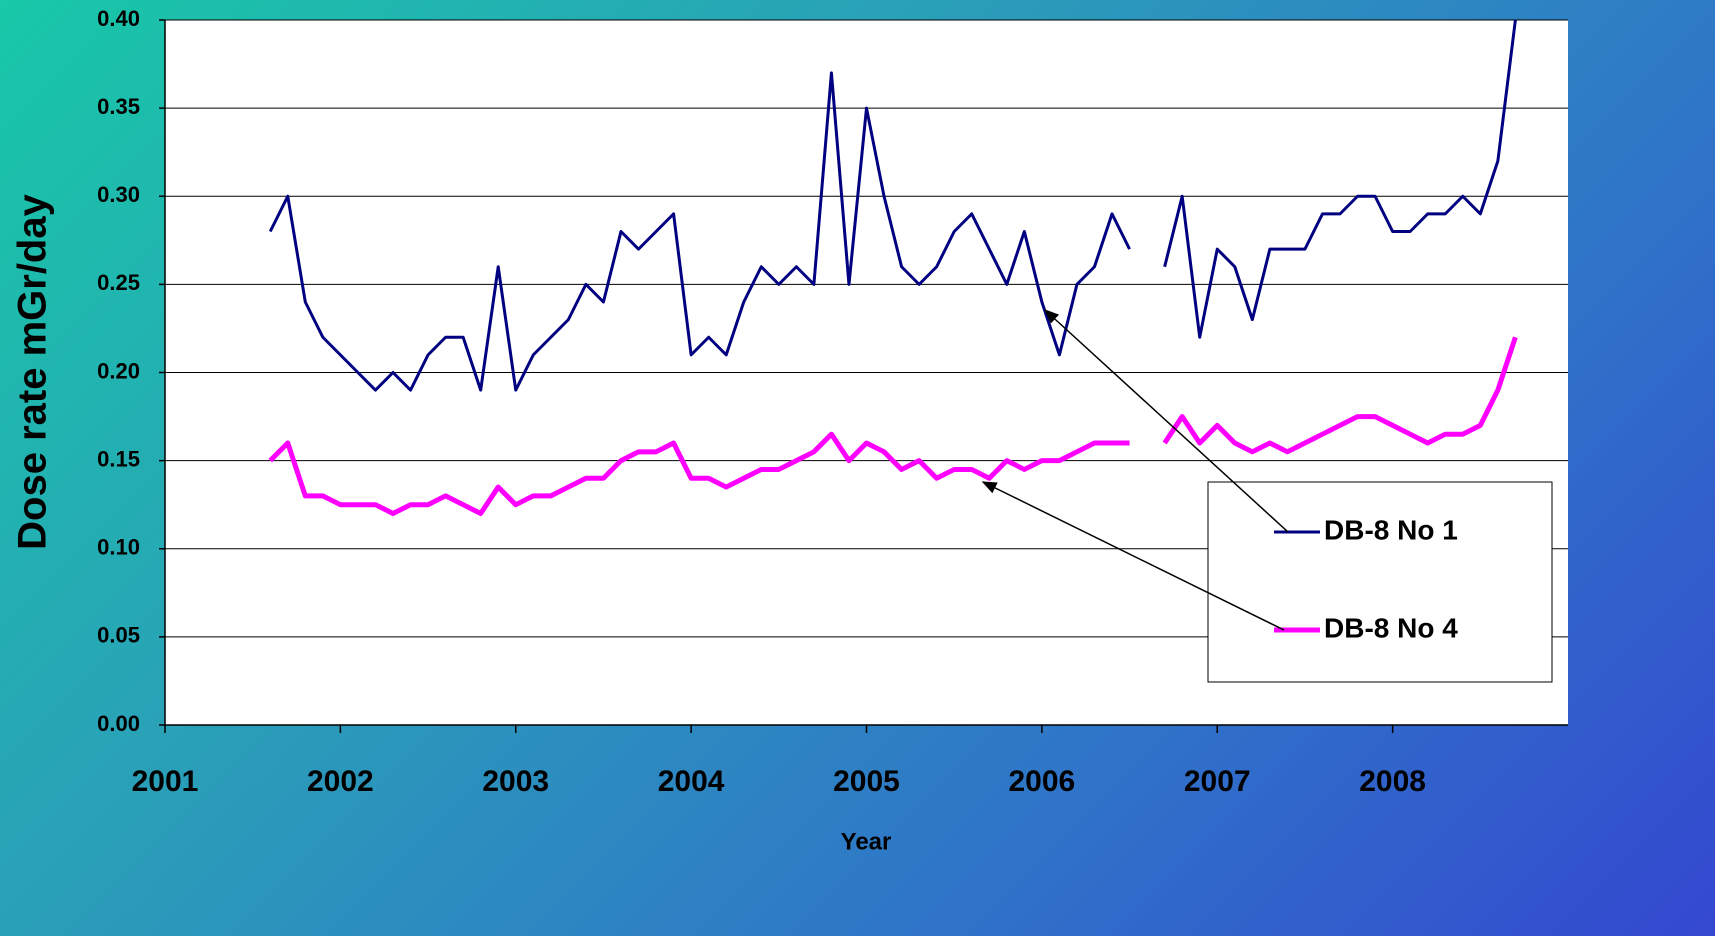  I want to click on x-tick-label: 2008, so click(1392, 781).